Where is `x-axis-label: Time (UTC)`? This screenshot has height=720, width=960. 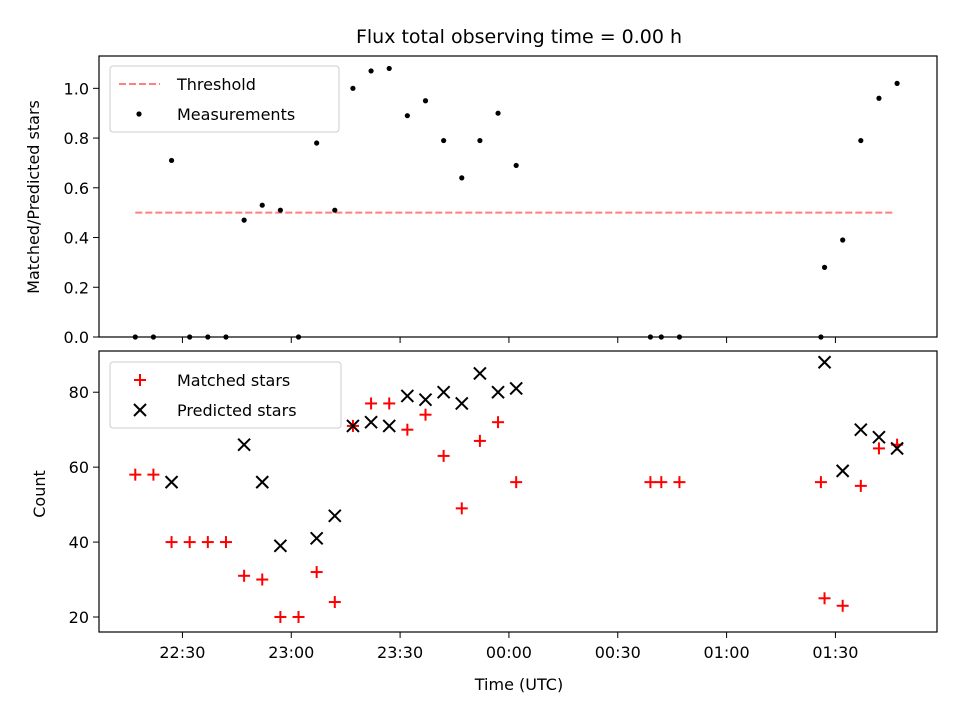 x-axis-label: Time (UTC) is located at coordinates (518, 684).